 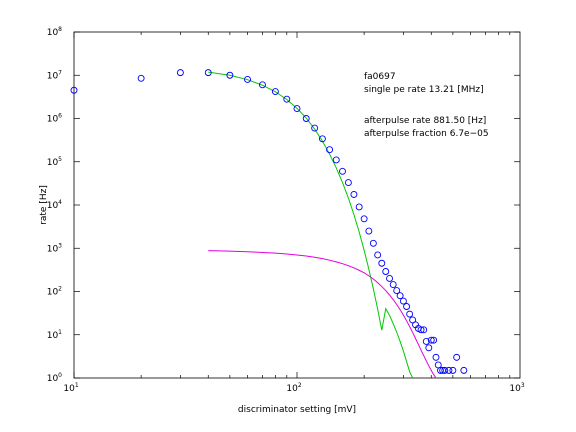 I want to click on y-axis-label: rate [Hz], so click(x=44, y=205).